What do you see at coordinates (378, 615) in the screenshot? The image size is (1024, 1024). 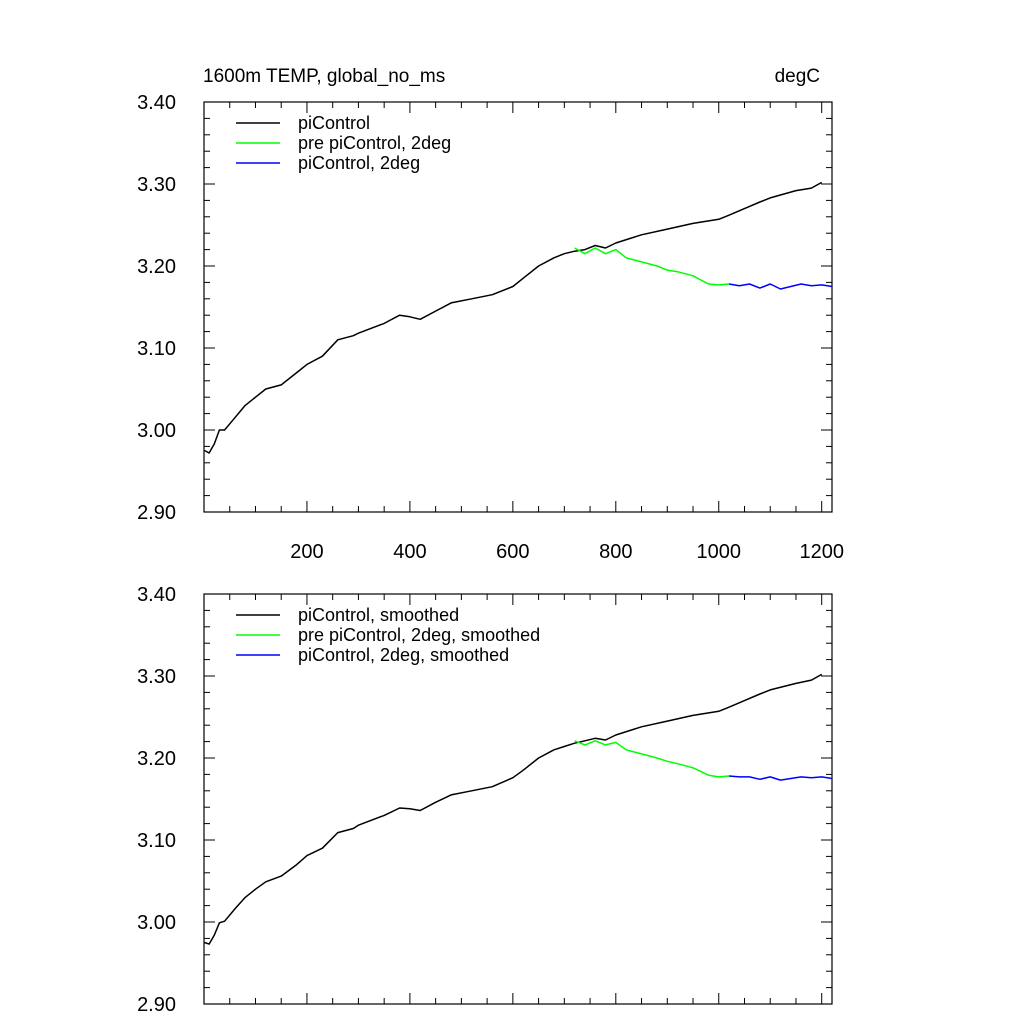 I see `legend-label: piControl, smoothed` at bounding box center [378, 615].